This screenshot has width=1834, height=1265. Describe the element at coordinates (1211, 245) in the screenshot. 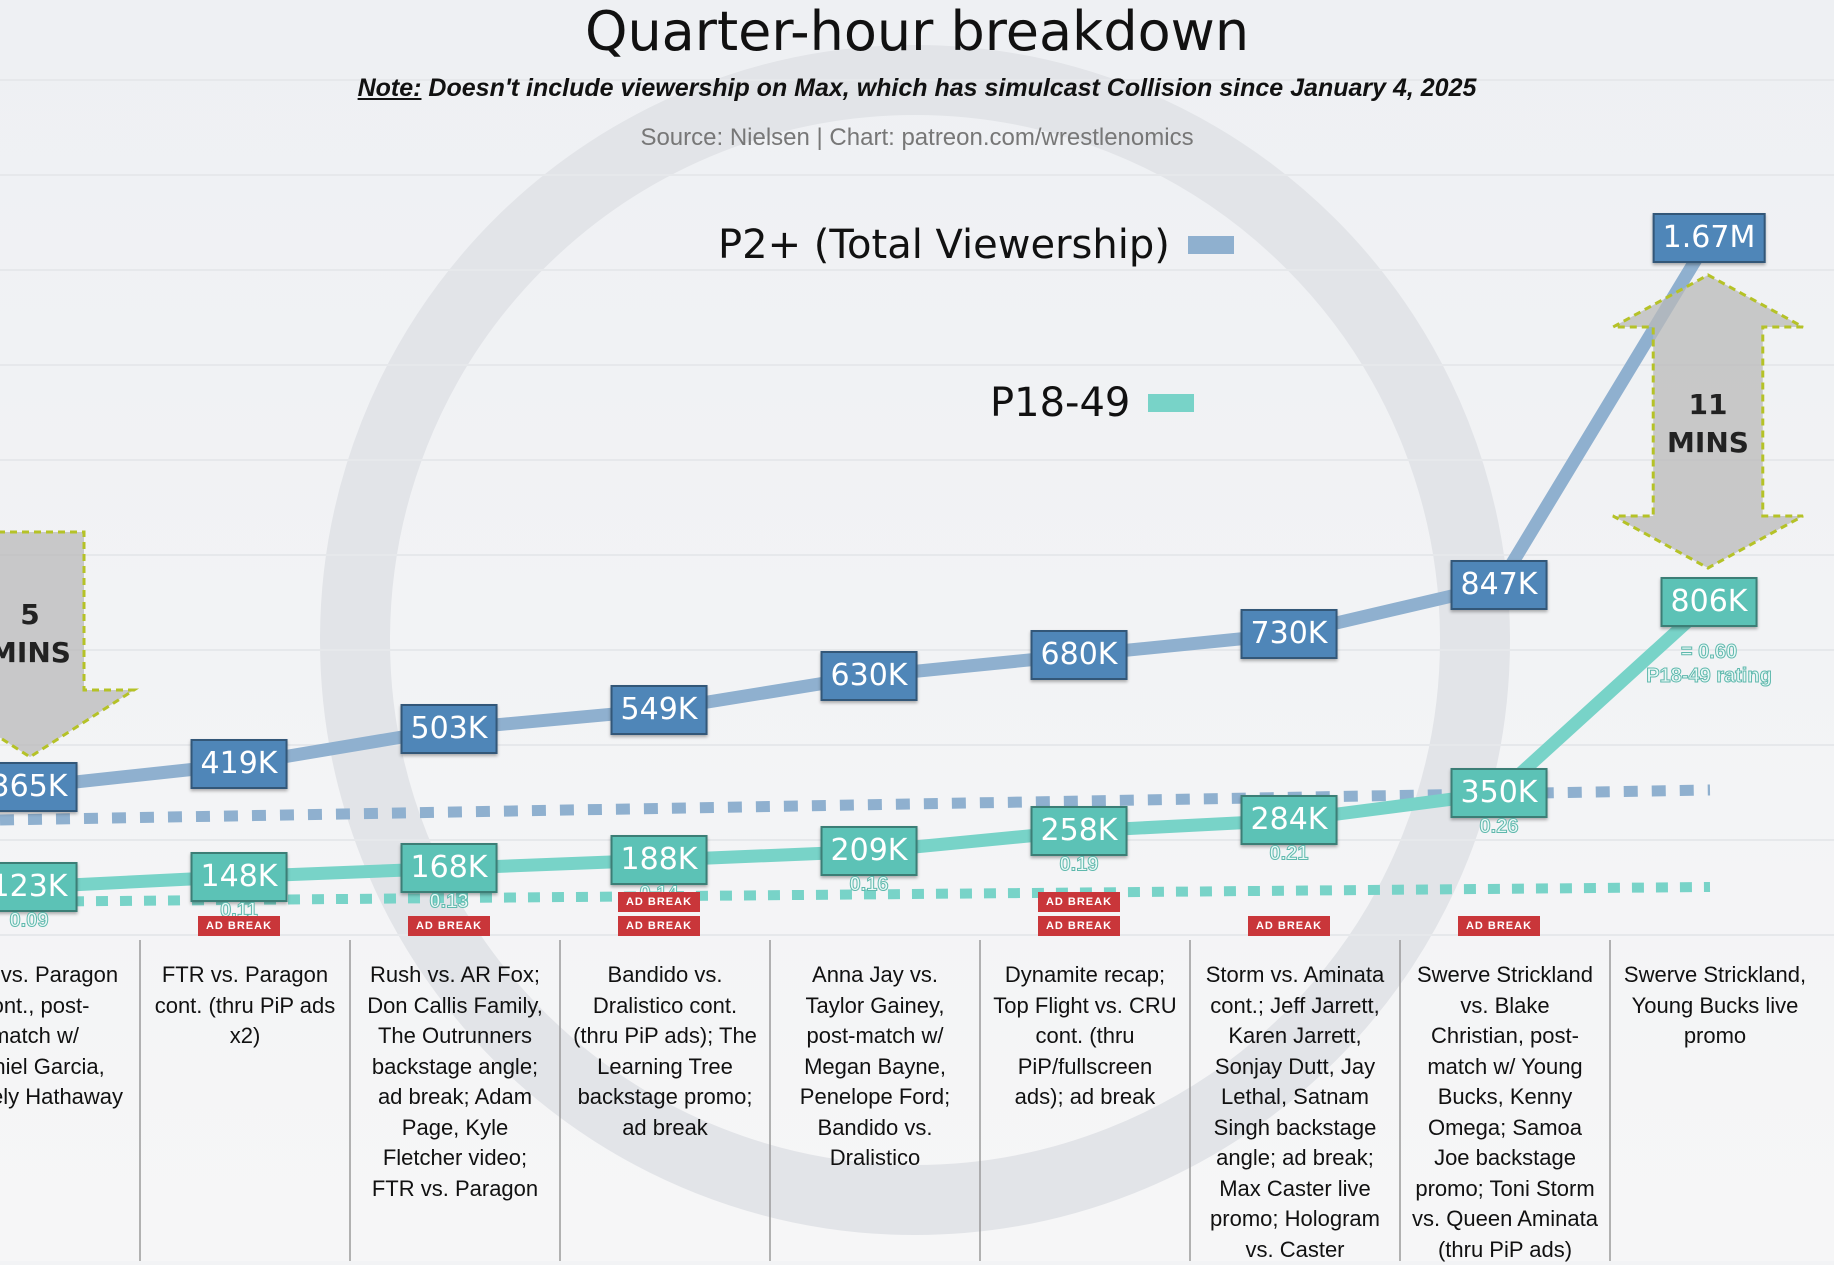

I see `legend-p2-swatch` at that location.